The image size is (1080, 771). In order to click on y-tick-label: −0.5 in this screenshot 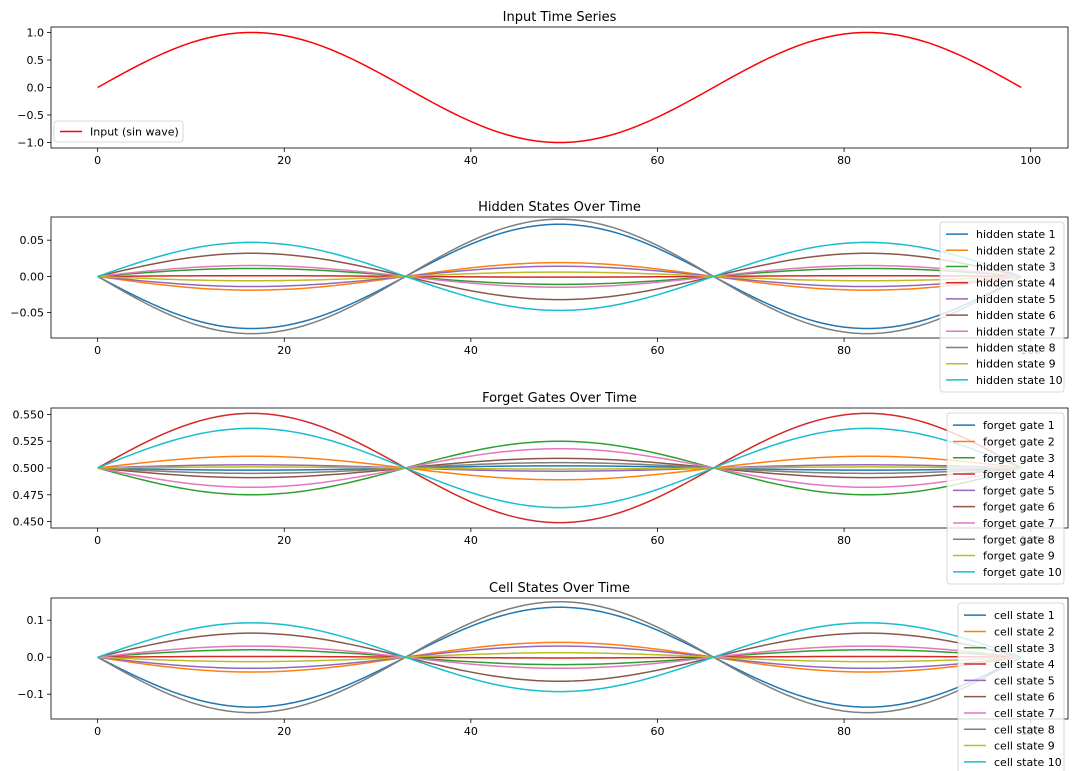, I will do `click(30, 115)`.